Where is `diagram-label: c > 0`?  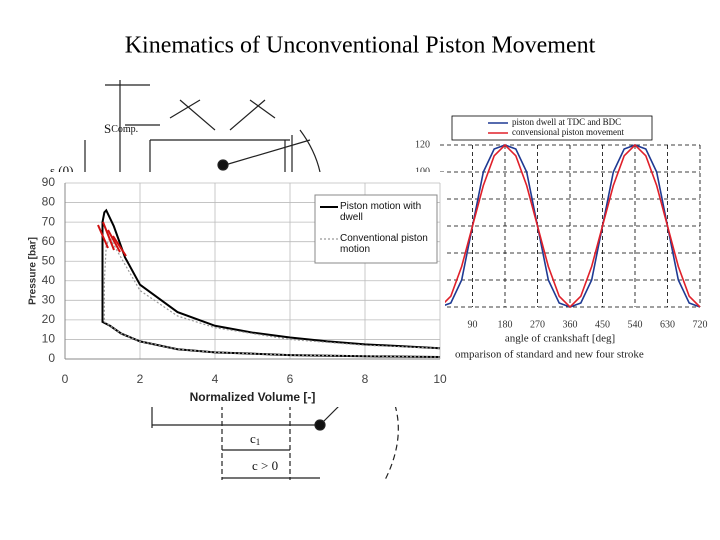 diagram-label: c > 0 is located at coordinates (265, 465).